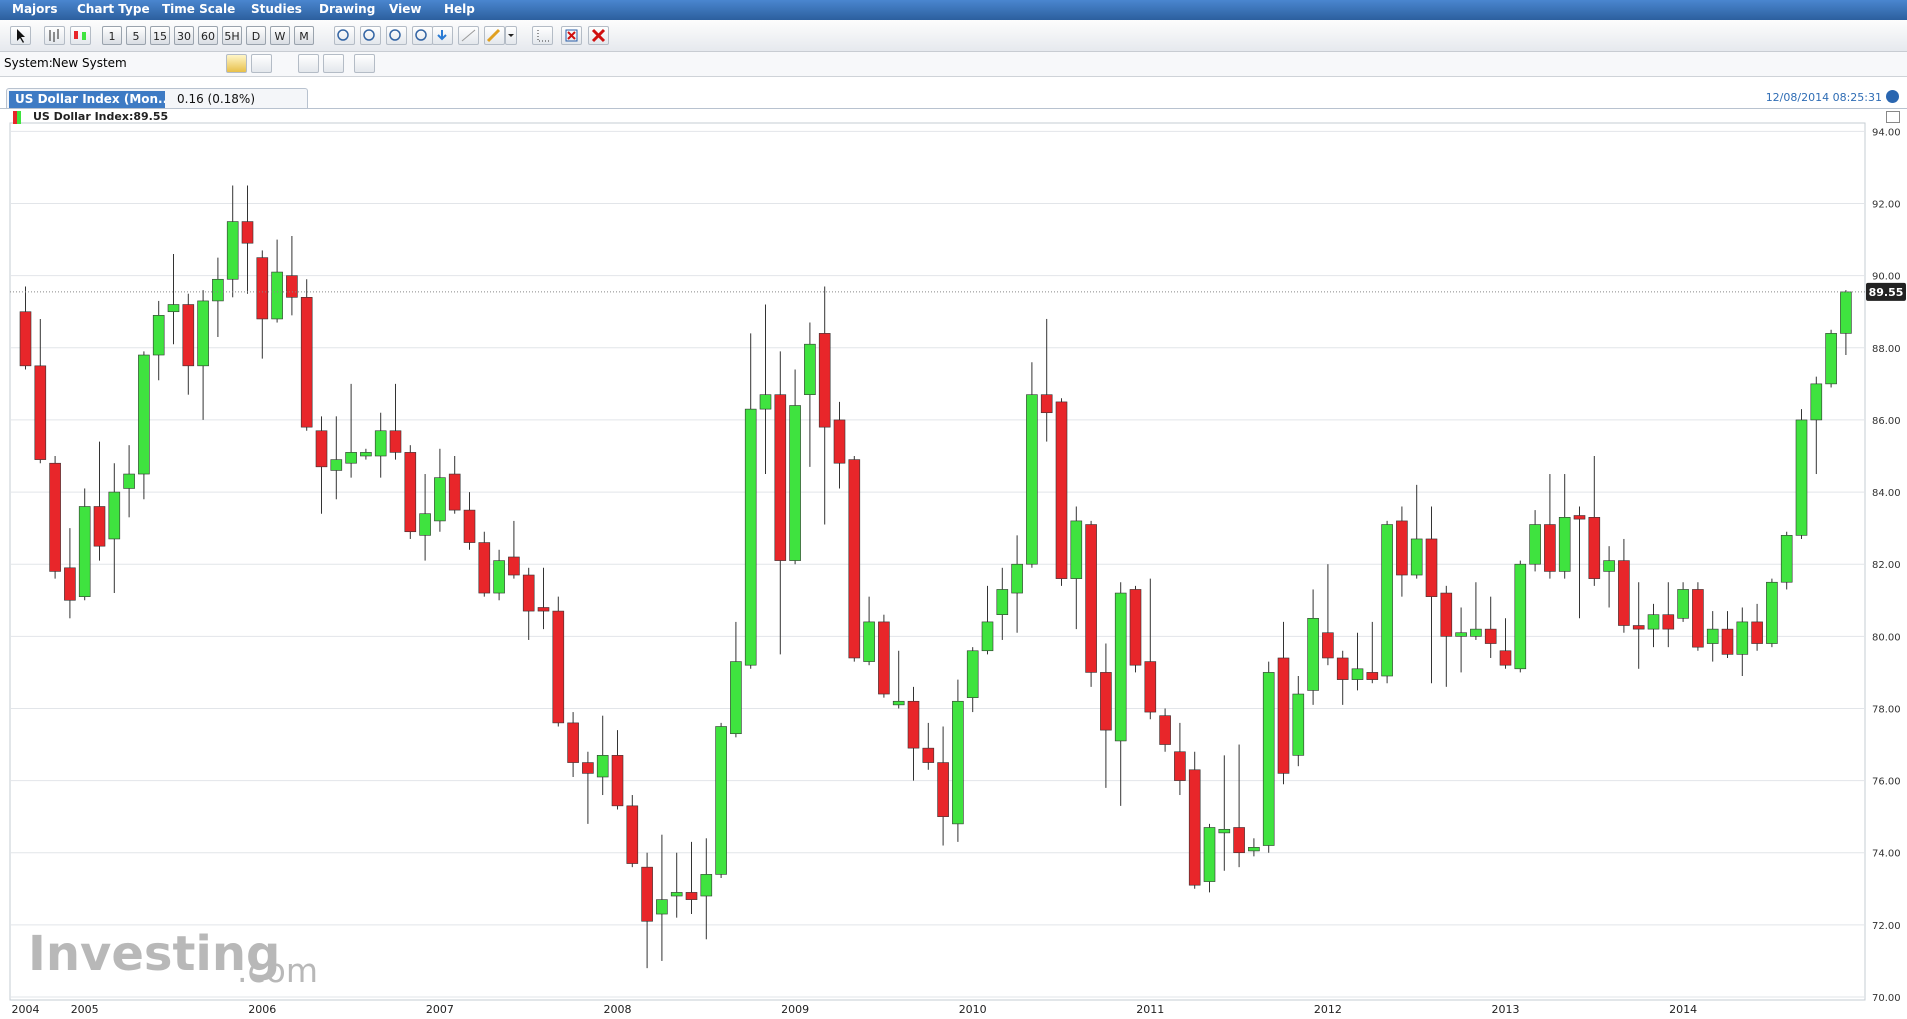 The image size is (1907, 1019). What do you see at coordinates (1886, 205) in the screenshot?
I see `y-tick-label: 92.00` at bounding box center [1886, 205].